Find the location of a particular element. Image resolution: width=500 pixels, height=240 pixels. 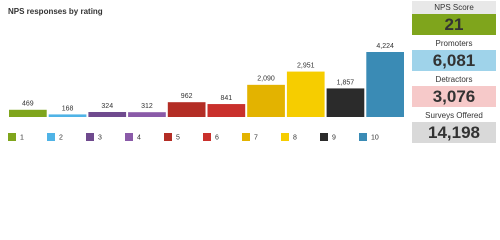

legend-label: 1 is located at coordinates (22, 137).